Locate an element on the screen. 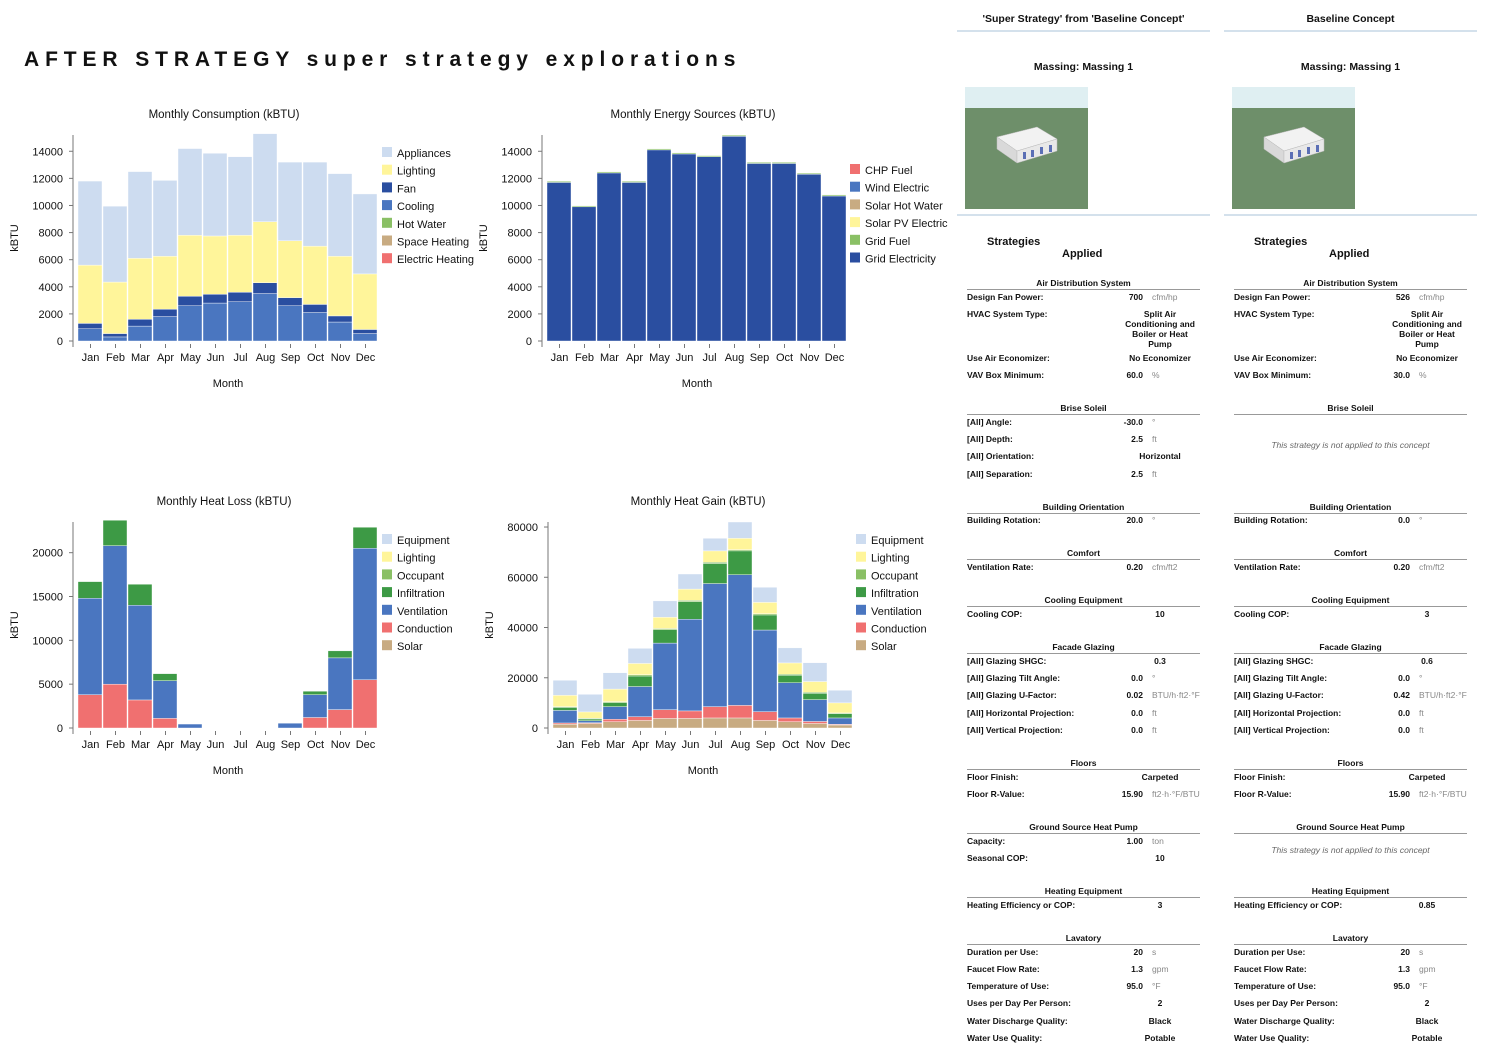 The width and height of the screenshot is (1500, 1050). uses-per-day-label: Uses per Day Per Person: is located at coordinates (1286, 1003).